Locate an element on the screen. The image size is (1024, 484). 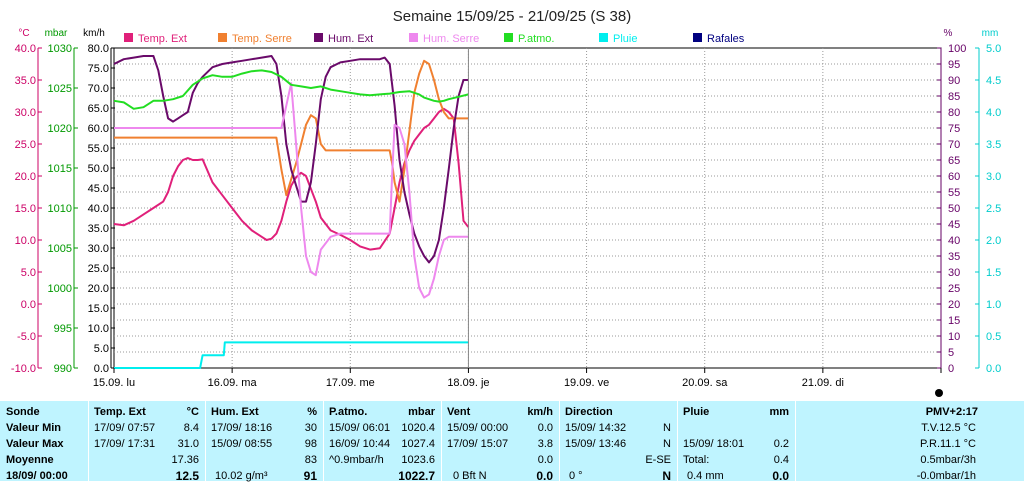
x-tick-label: 17.09. me is located at coordinates (350, 383).